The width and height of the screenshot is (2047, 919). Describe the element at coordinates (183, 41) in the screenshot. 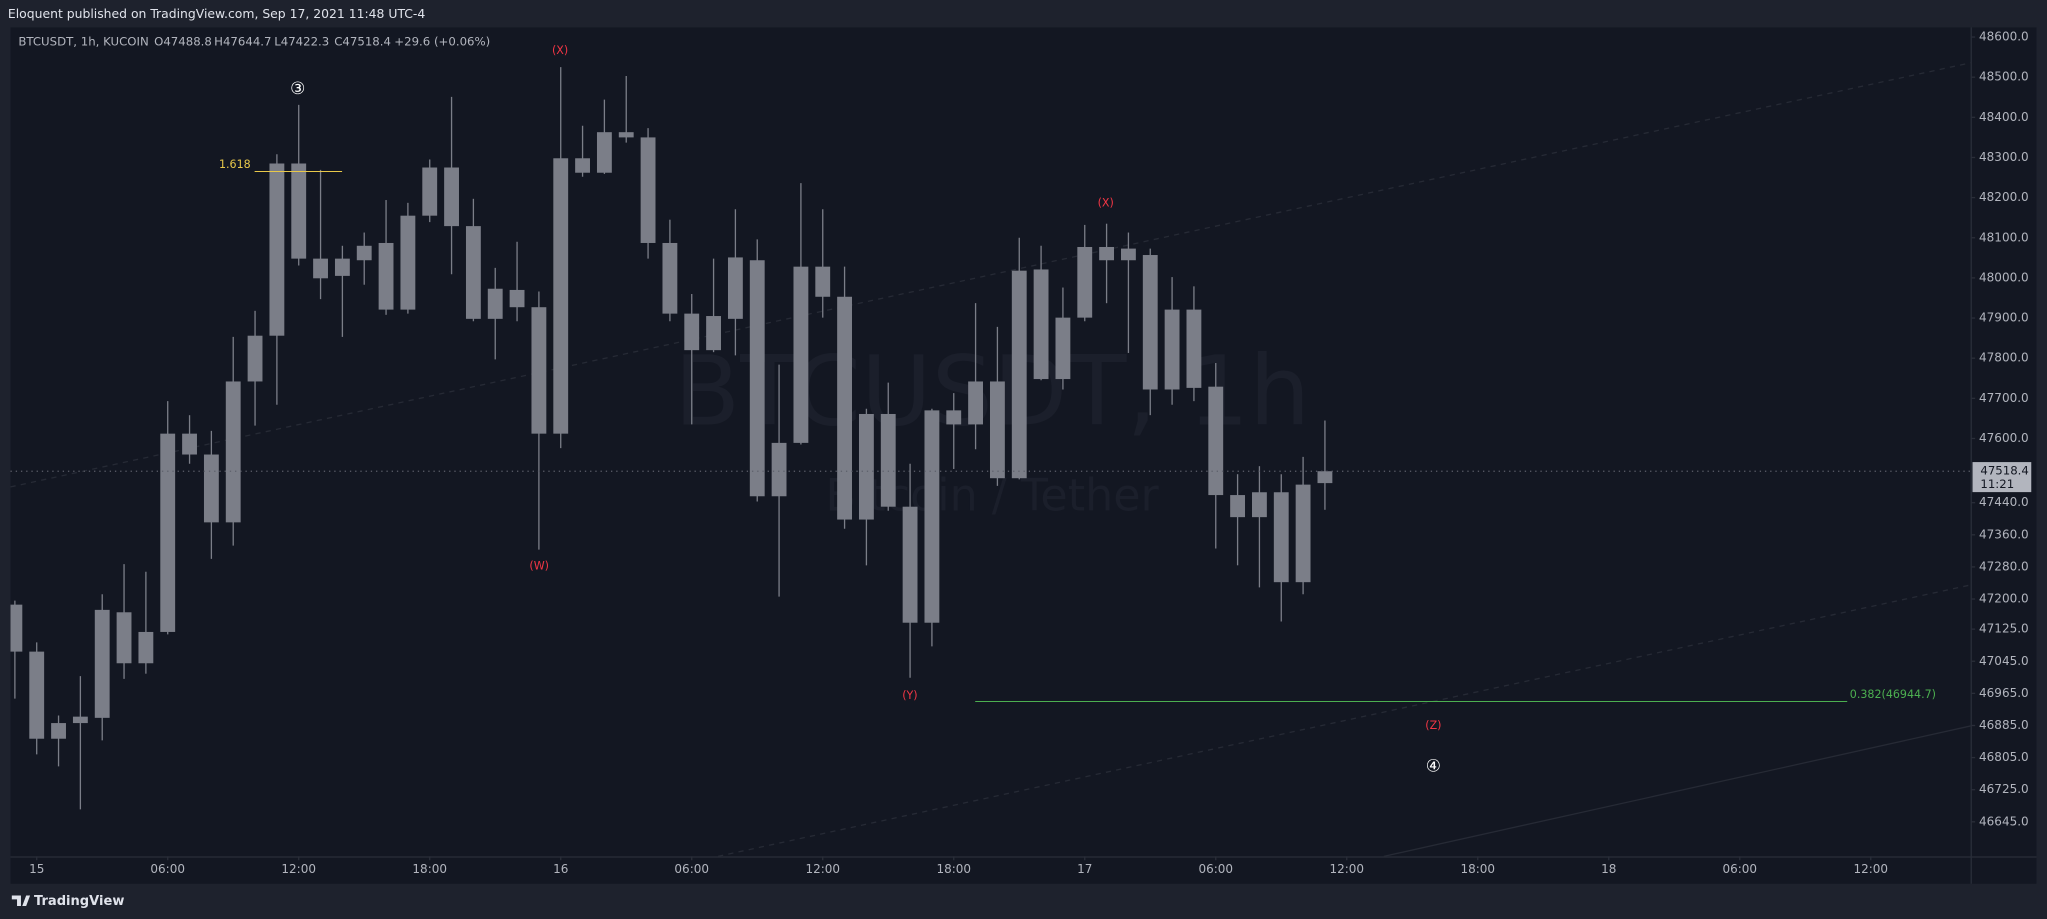

I see `ohlc-open: O47488.8` at that location.